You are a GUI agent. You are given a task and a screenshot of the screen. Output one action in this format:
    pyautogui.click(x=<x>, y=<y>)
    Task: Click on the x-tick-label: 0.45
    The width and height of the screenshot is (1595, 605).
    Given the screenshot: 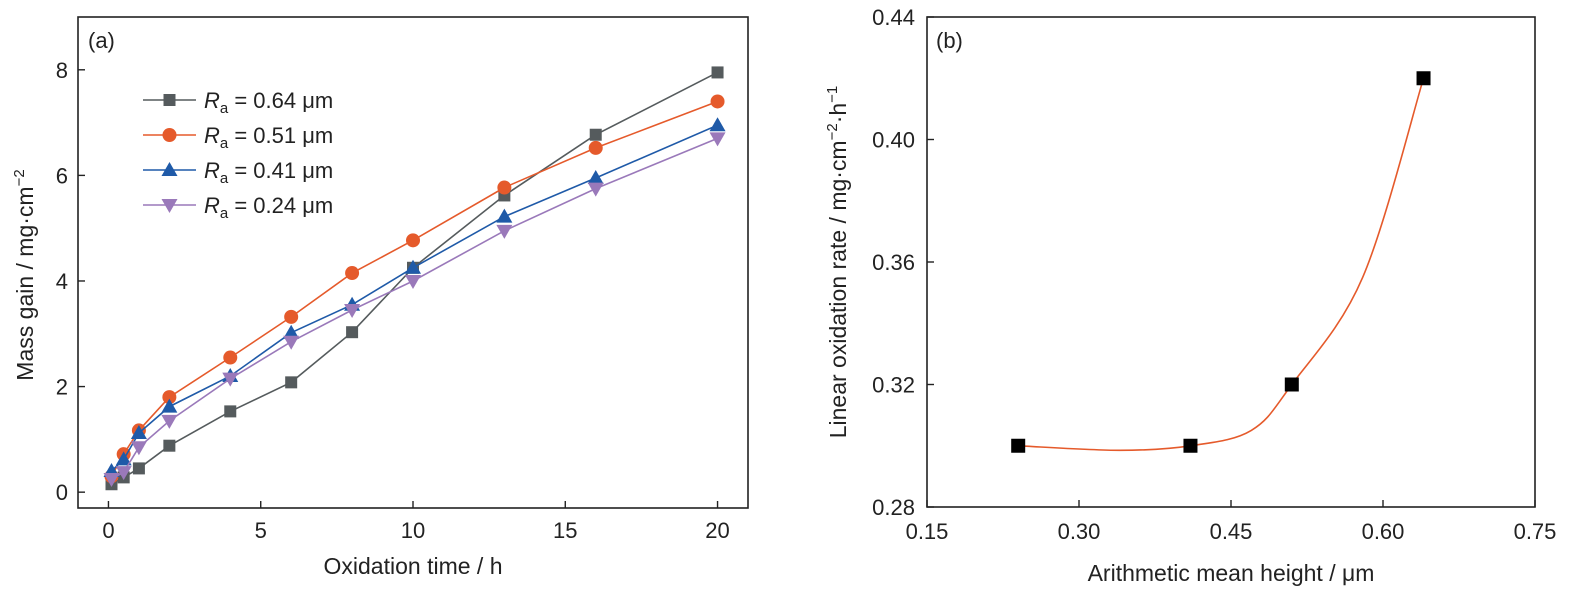 What is the action you would take?
    pyautogui.click(x=1231, y=531)
    